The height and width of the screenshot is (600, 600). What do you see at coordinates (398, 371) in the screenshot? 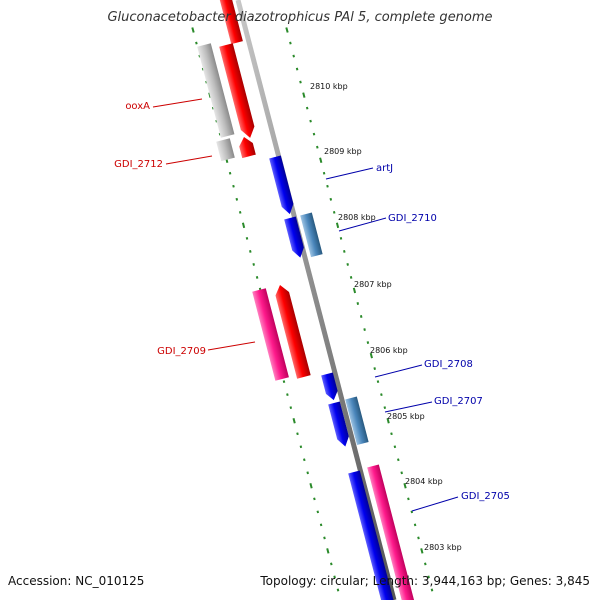
I see `leader-gdi2708` at bounding box center [398, 371].